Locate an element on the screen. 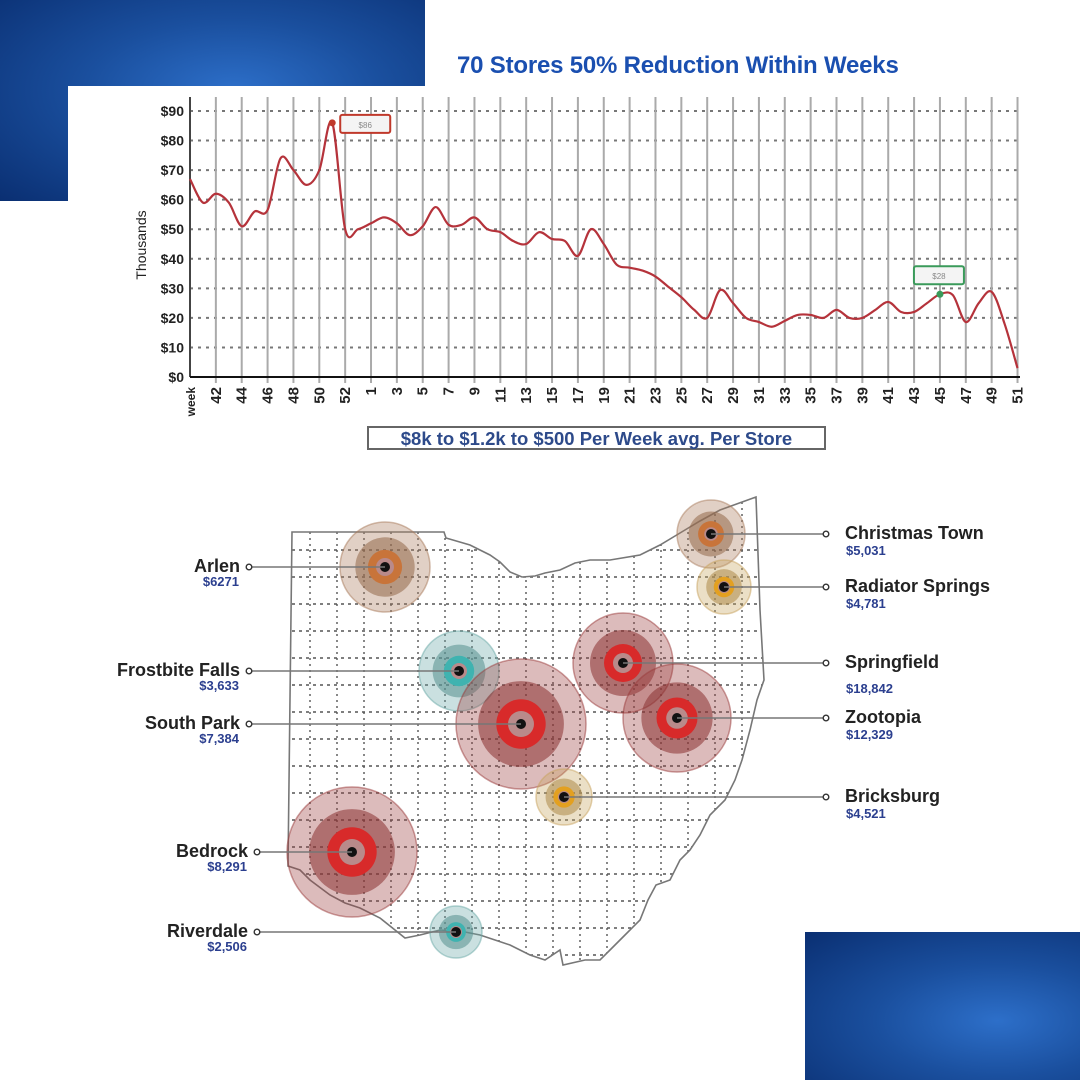 Image resolution: width=1080 pixels, height=1080 pixels. y-tick-label: $30 is located at coordinates (173, 288).